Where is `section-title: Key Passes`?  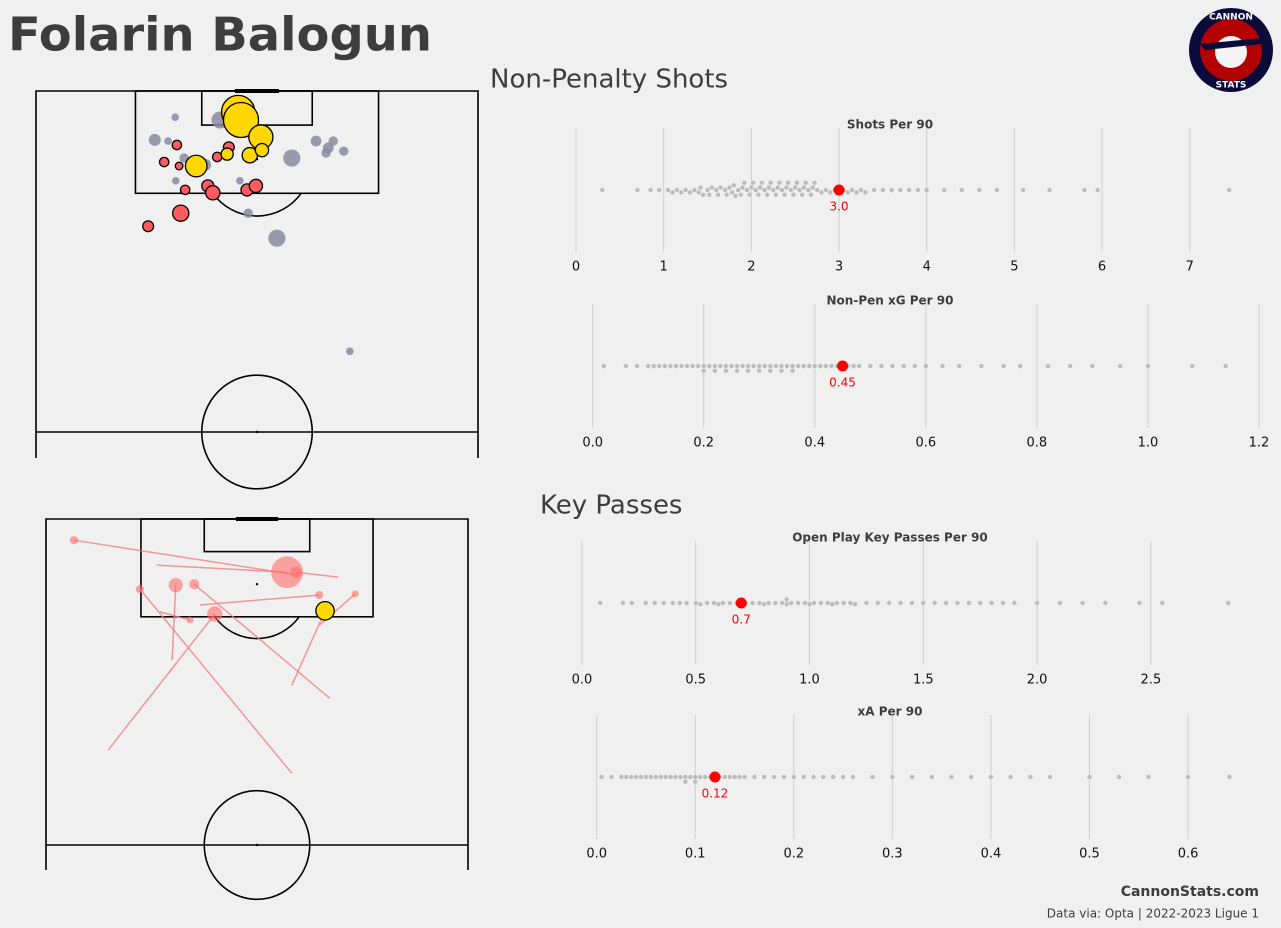
section-title: Key Passes is located at coordinates (611, 506).